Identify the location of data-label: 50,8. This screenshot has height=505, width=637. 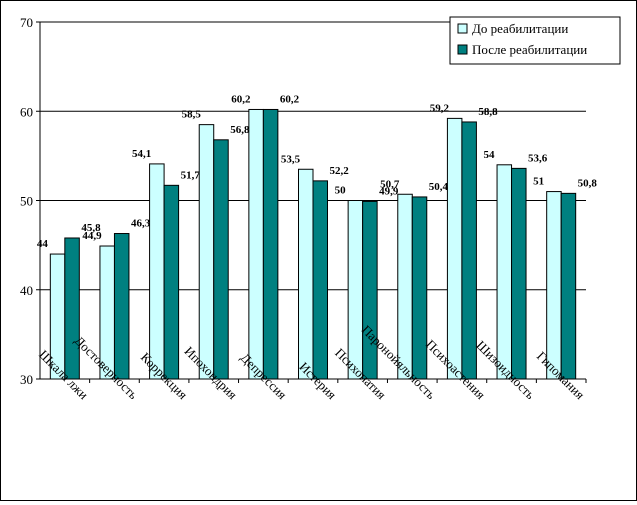
(588, 183).